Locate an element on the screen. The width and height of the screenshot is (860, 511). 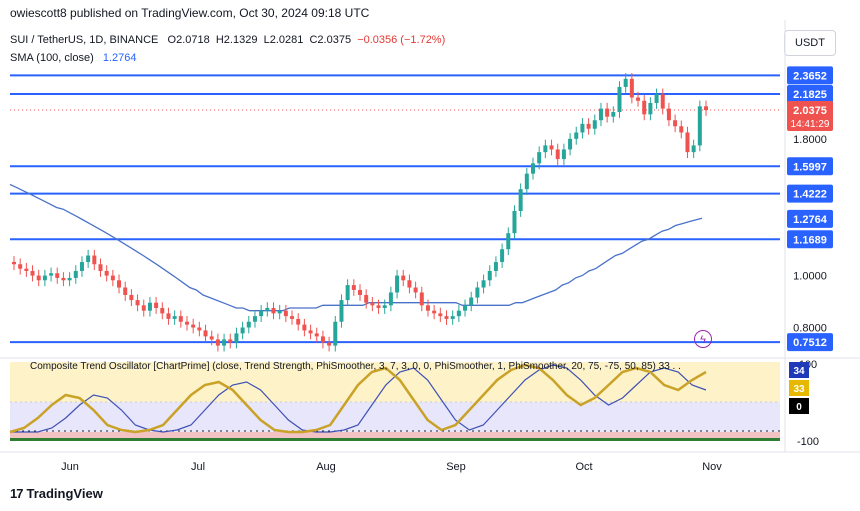
osc-upper-zone is located at coordinates (395, 382).